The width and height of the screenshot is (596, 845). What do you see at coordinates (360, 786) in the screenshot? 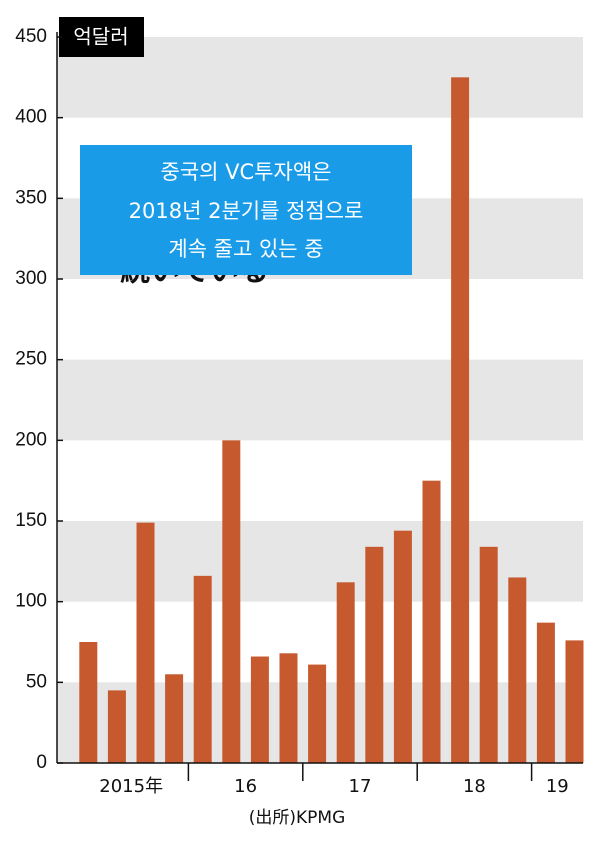
I see `x-group-label: 17` at bounding box center [360, 786].